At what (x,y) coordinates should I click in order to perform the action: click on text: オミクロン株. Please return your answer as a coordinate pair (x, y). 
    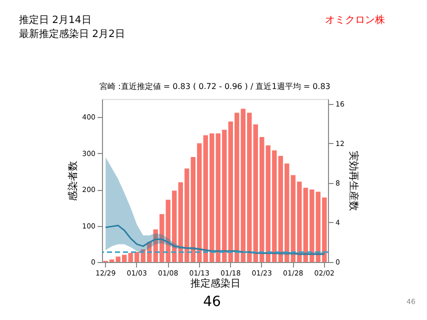
    Looking at the image, I should click on (355, 20).